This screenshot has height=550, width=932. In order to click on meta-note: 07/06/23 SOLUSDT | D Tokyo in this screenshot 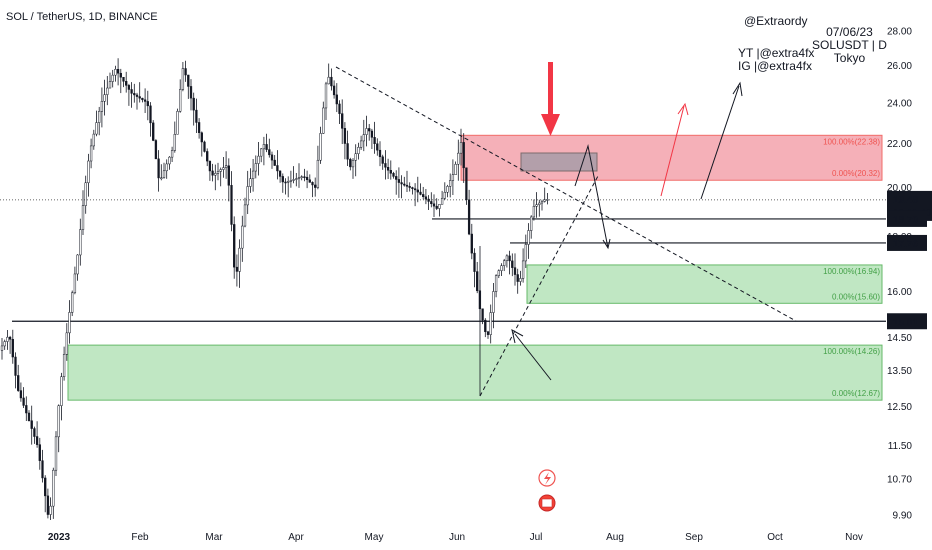, I will do `click(849, 45)`.